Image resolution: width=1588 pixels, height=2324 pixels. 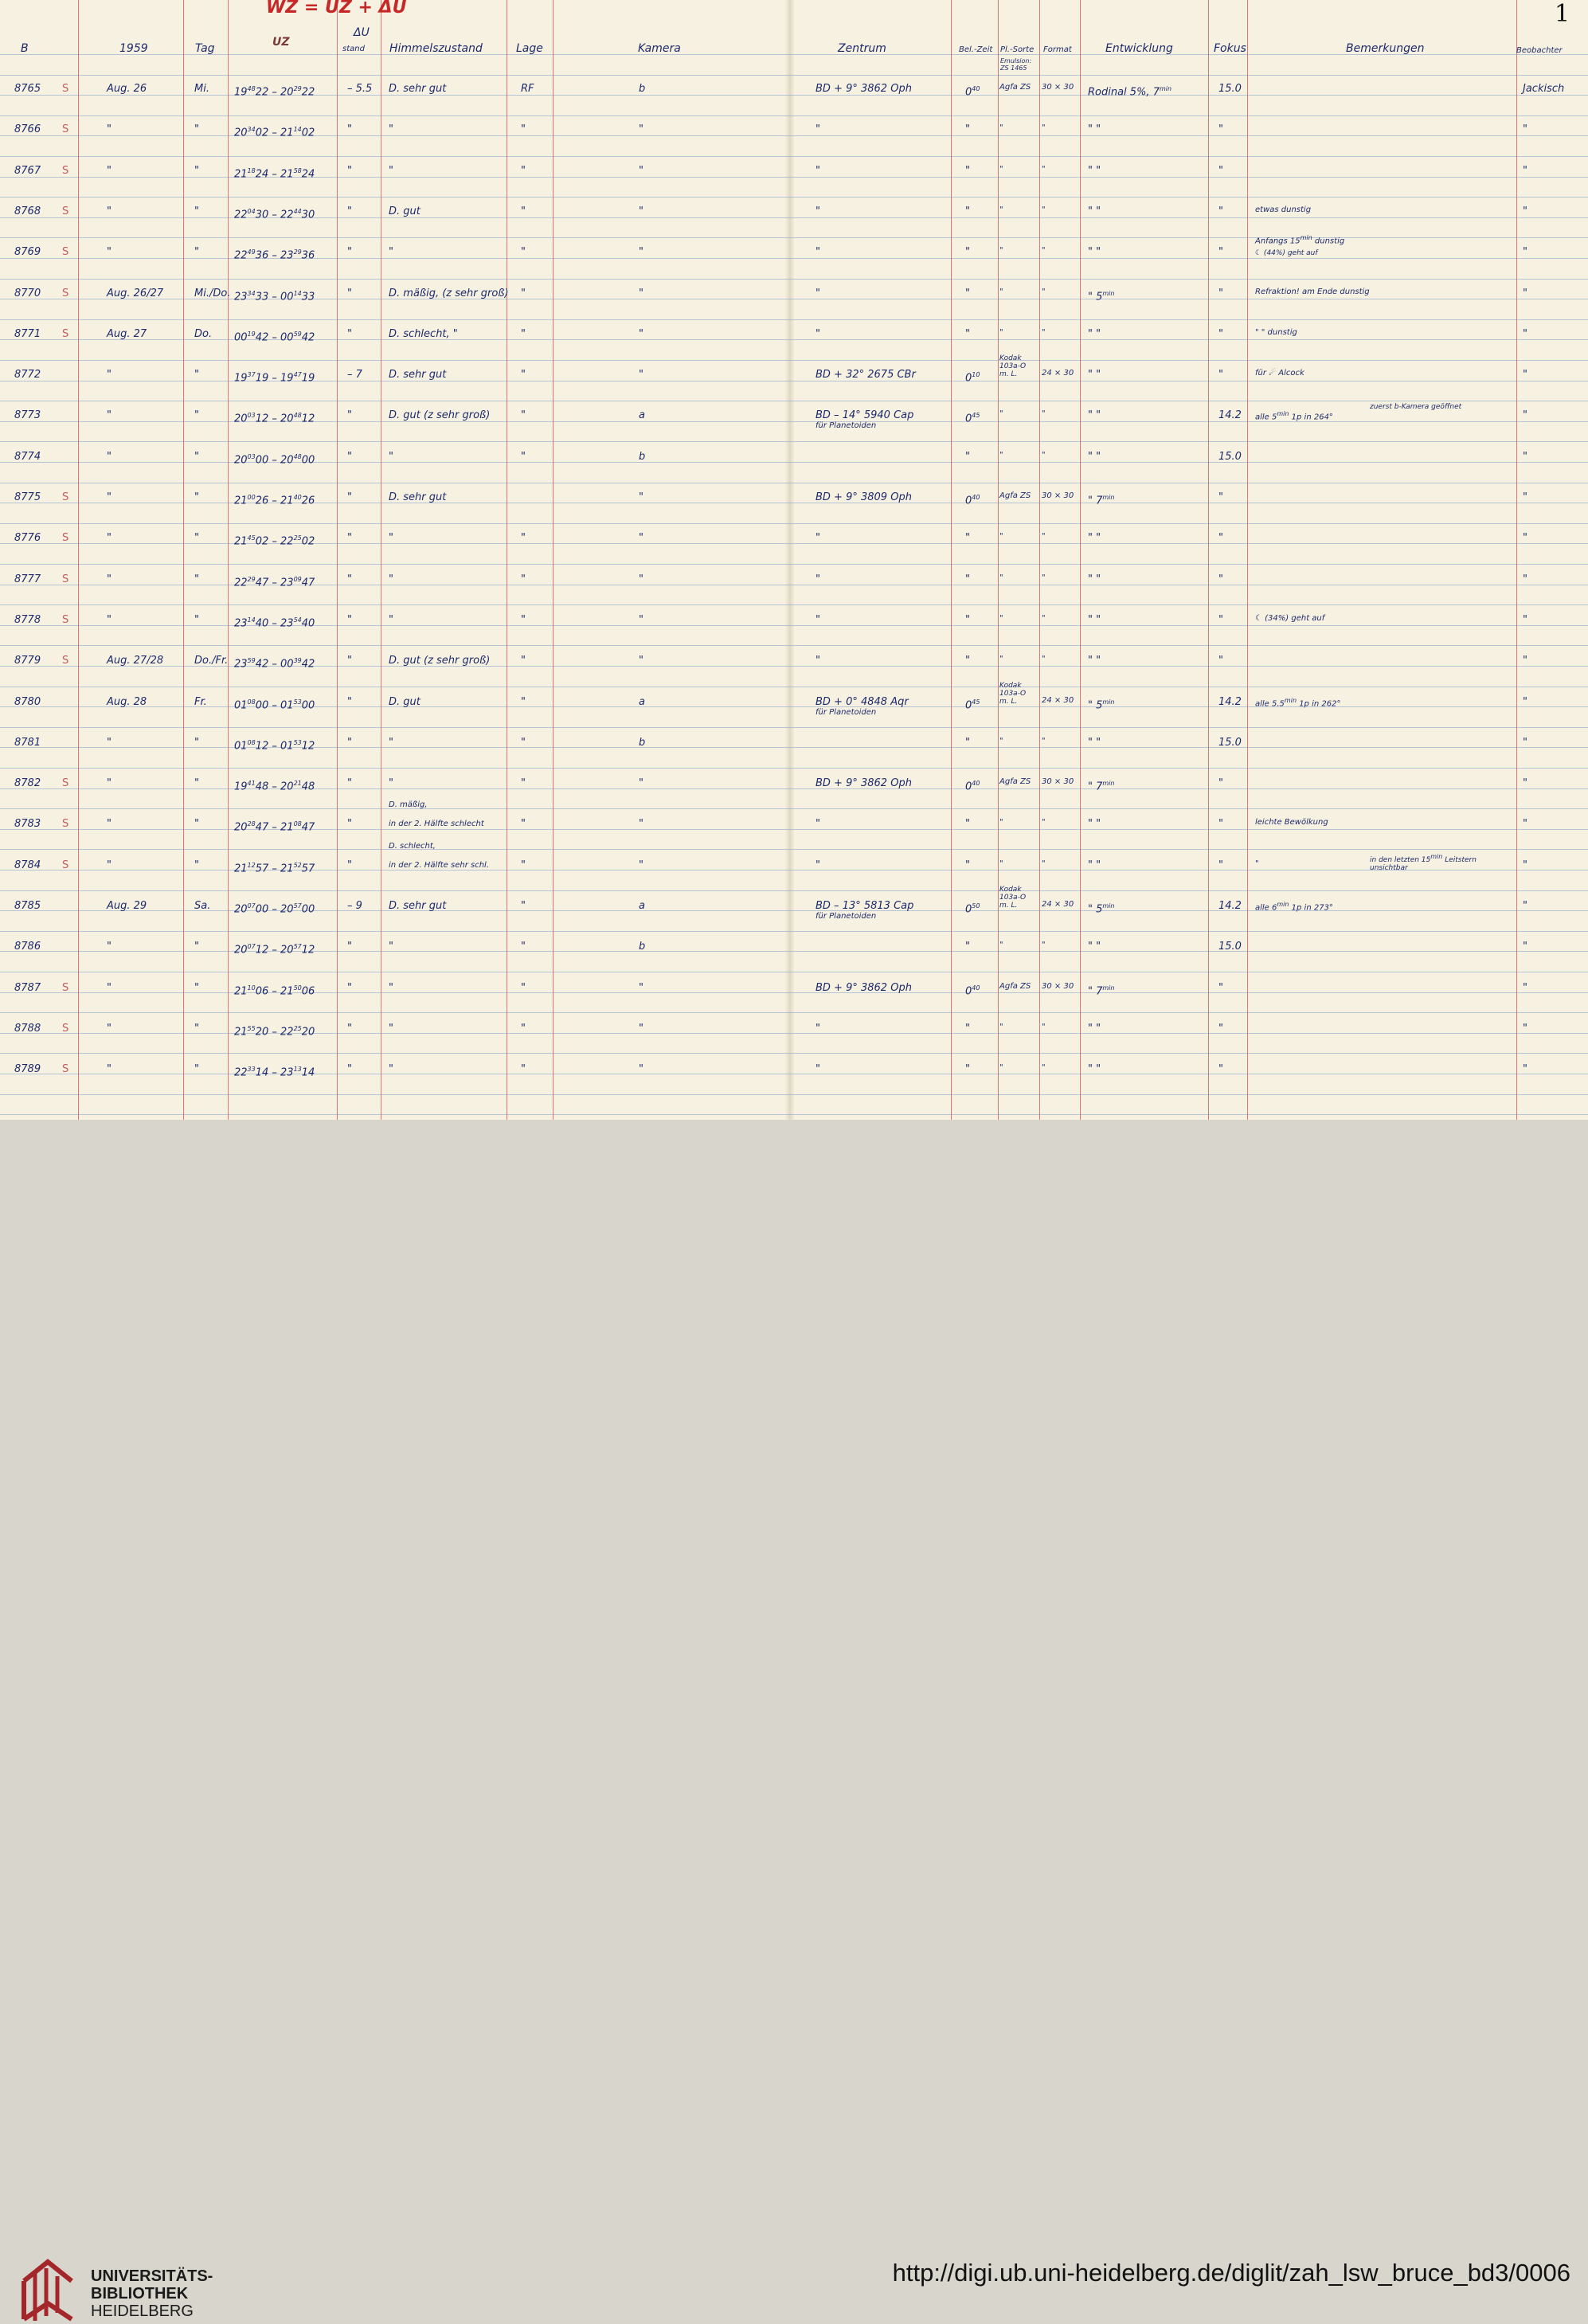 I want to click on cell-himmel: D. gut (z sehr groß), so click(x=440, y=415).